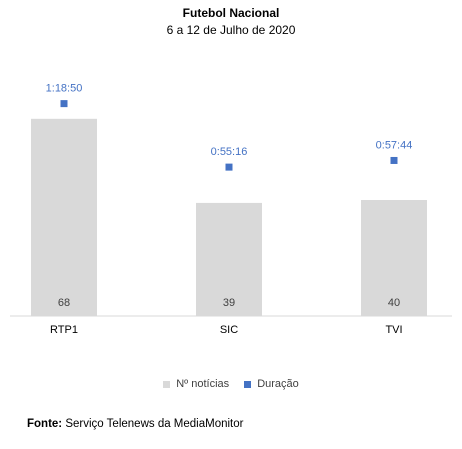 Image resolution: width=462 pixels, height=449 pixels. I want to click on bar-sic, so click(229, 259).